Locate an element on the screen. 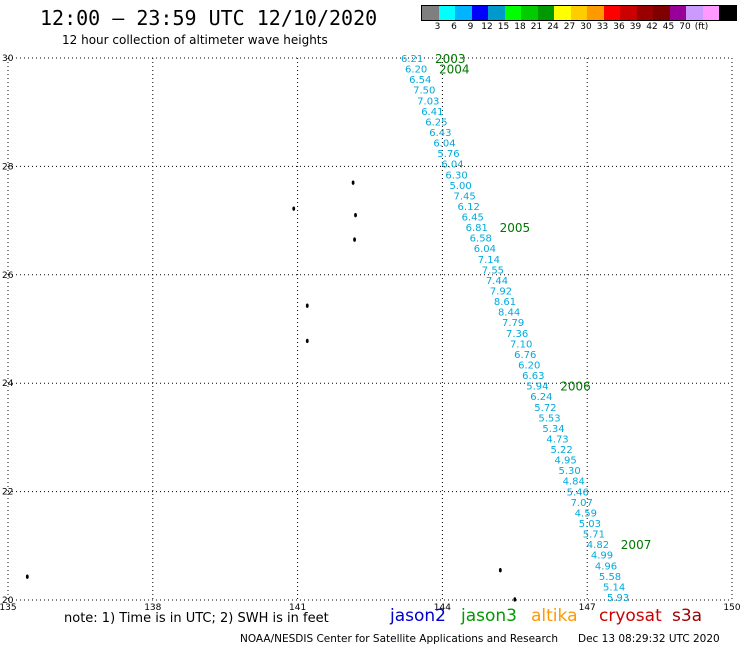  swh-value-label: 8.61 is located at coordinates (505, 302).